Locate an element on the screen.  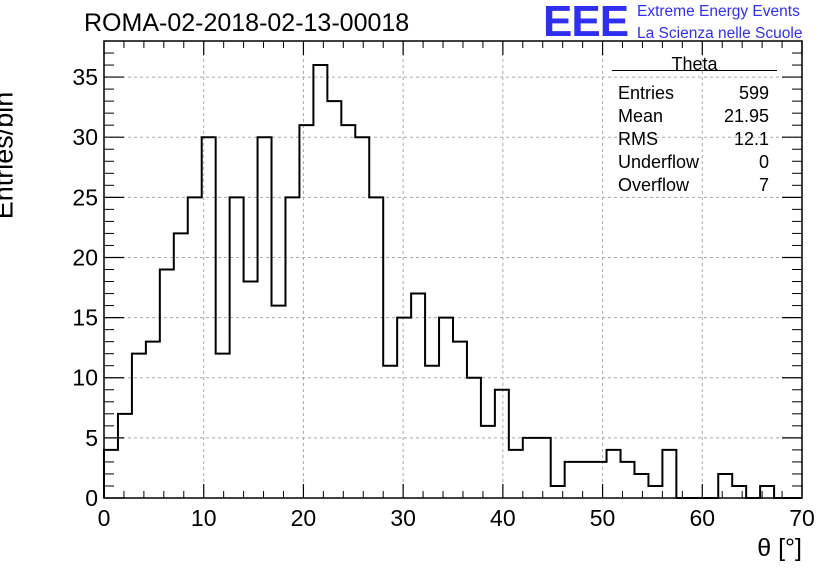
stats-row-entries: Entries 599 is located at coordinates (694, 93).